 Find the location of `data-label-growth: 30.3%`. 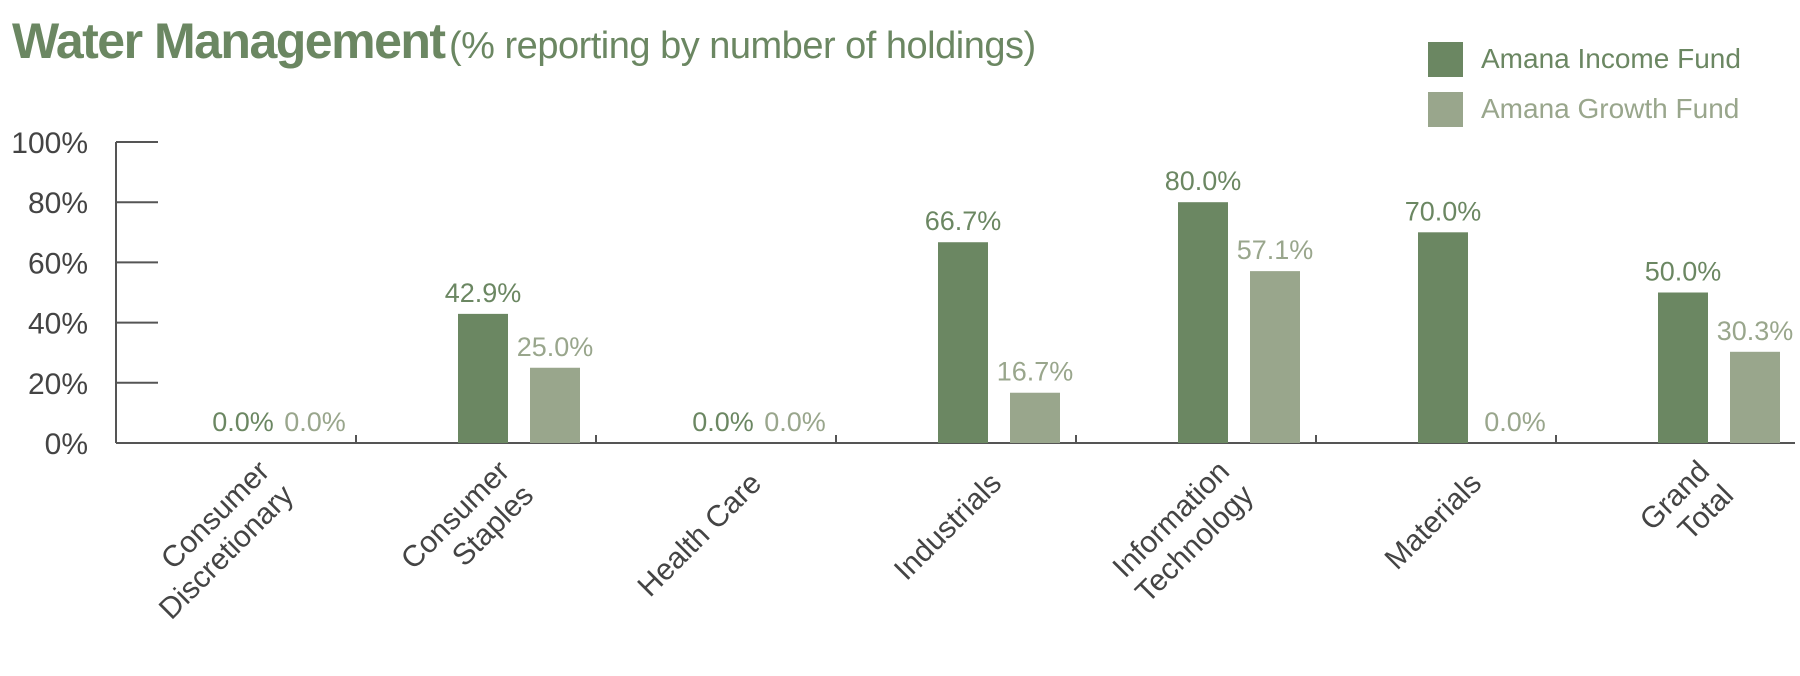

data-label-growth: 30.3% is located at coordinates (1755, 331).